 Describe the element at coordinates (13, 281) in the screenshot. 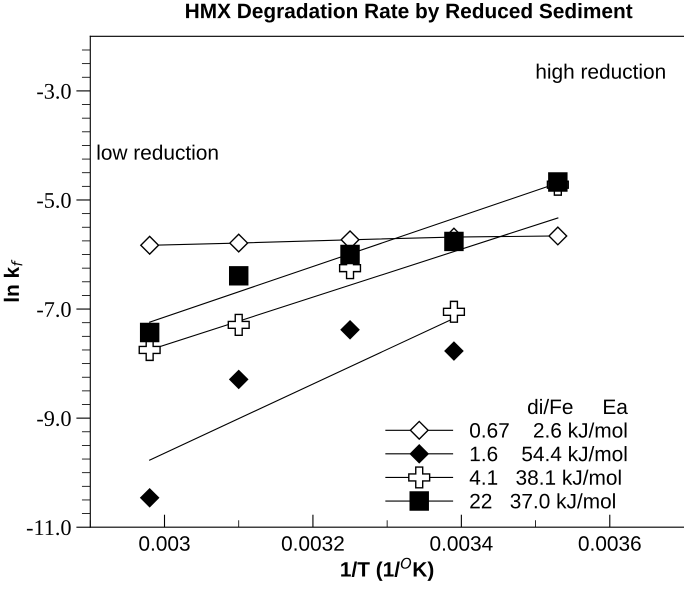

I see `y-axis-title: ln k$_{f}$` at that location.